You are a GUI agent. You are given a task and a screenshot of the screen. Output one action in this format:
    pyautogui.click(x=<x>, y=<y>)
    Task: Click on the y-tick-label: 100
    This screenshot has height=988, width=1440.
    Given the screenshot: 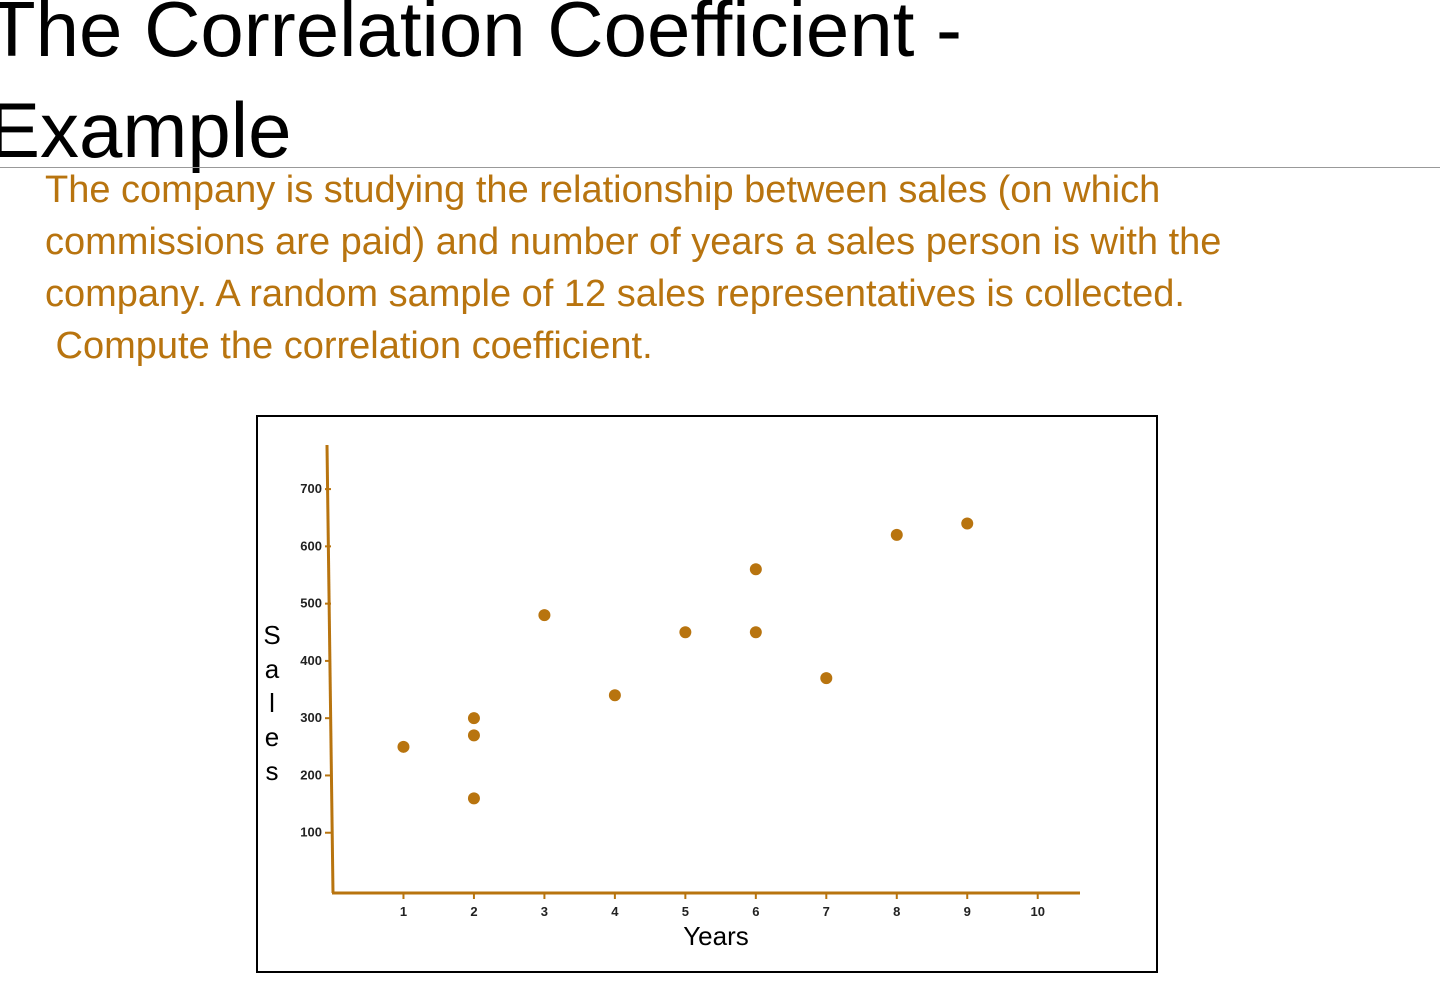 What is the action you would take?
    pyautogui.click(x=311, y=832)
    